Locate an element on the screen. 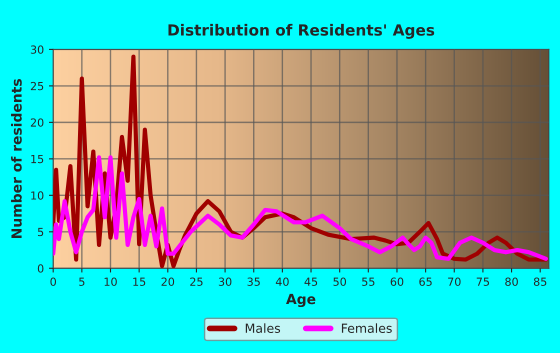 The width and height of the screenshot is (560, 353). x-tick-label: 85 is located at coordinates (540, 282).